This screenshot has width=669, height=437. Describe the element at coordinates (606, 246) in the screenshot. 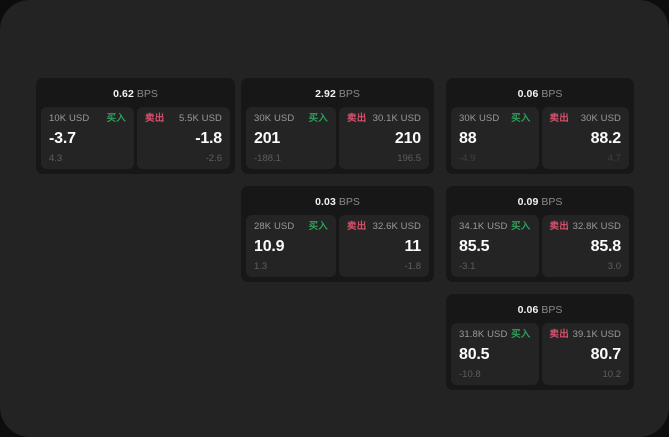

I see `sell-price: 85.8` at that location.